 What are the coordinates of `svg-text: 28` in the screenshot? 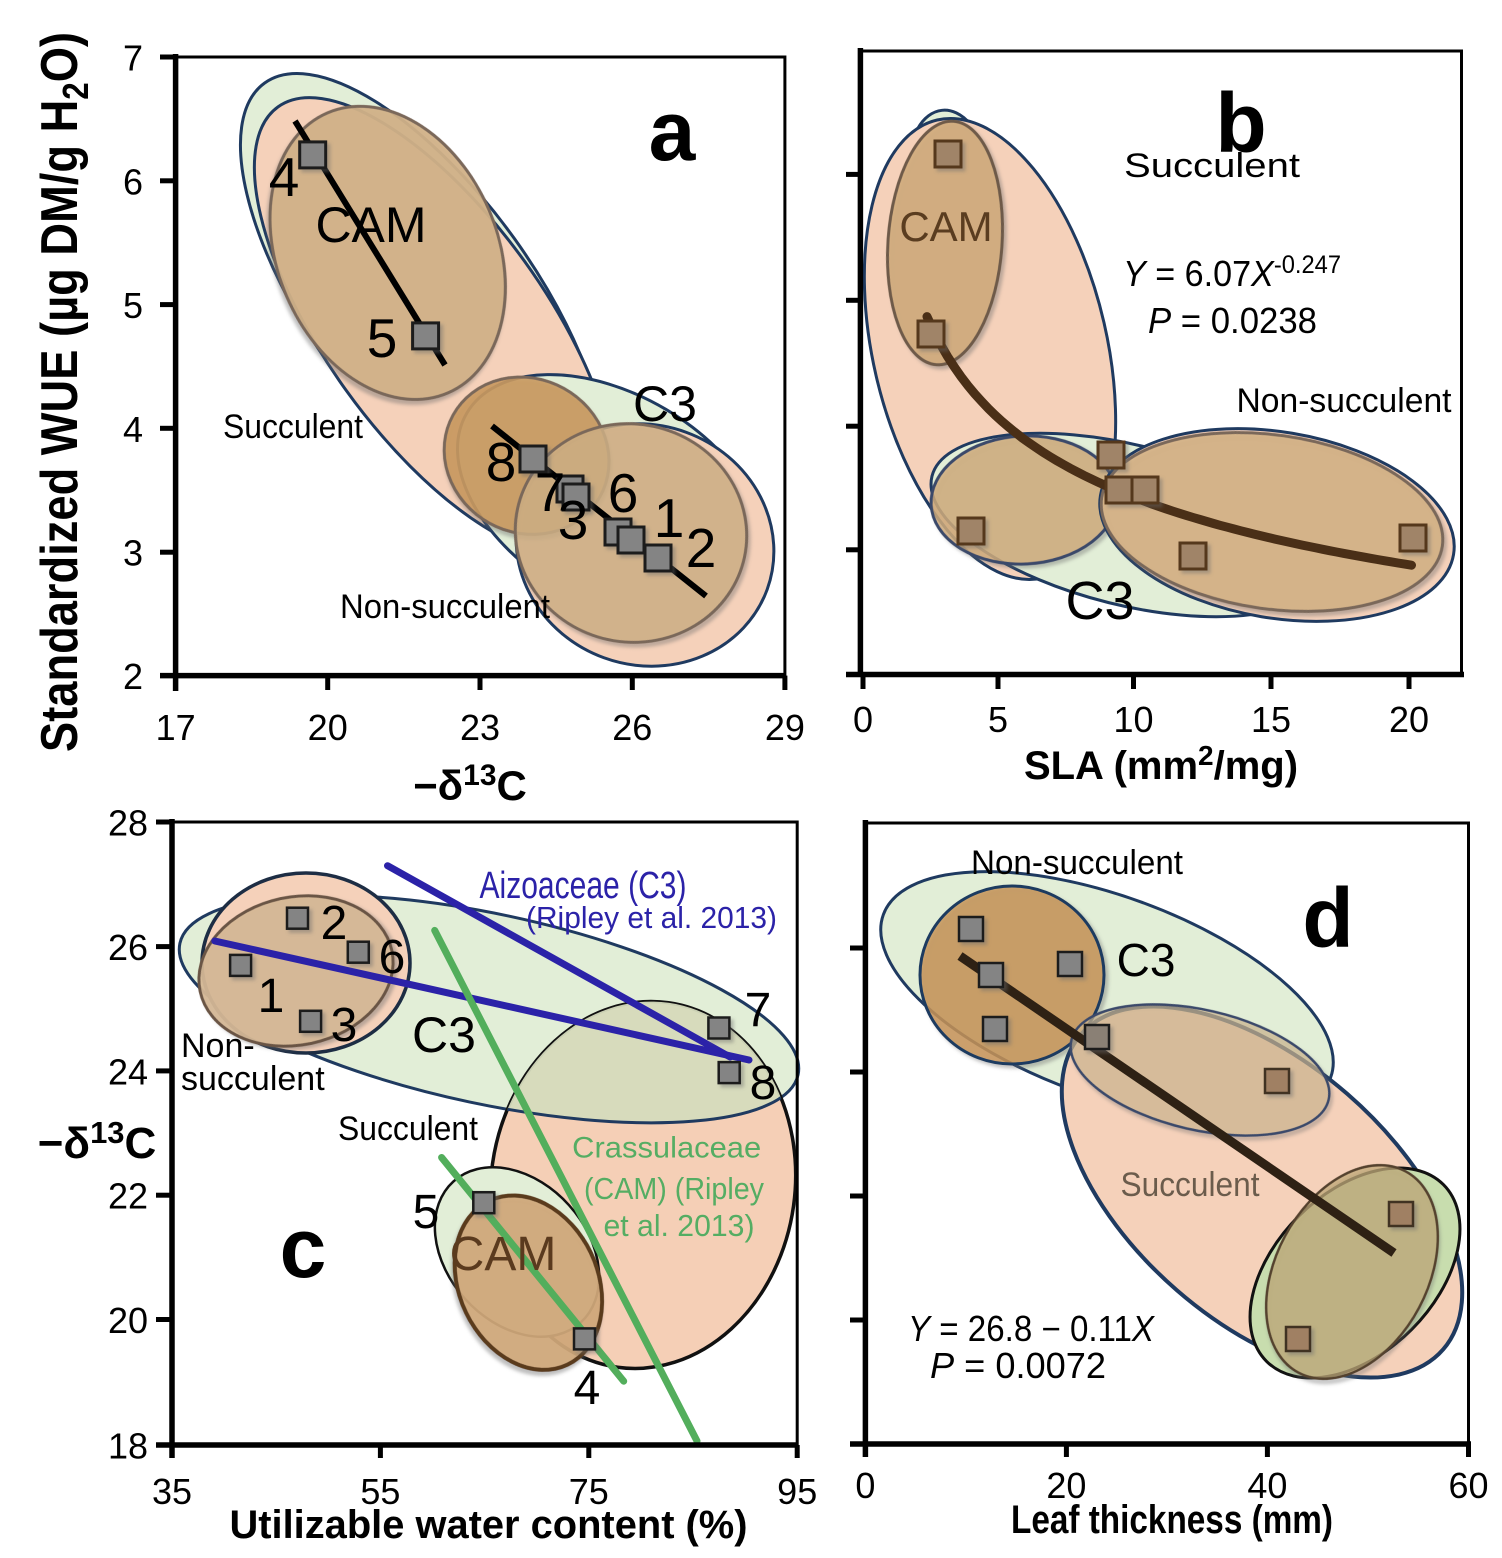 It's located at (128, 823).